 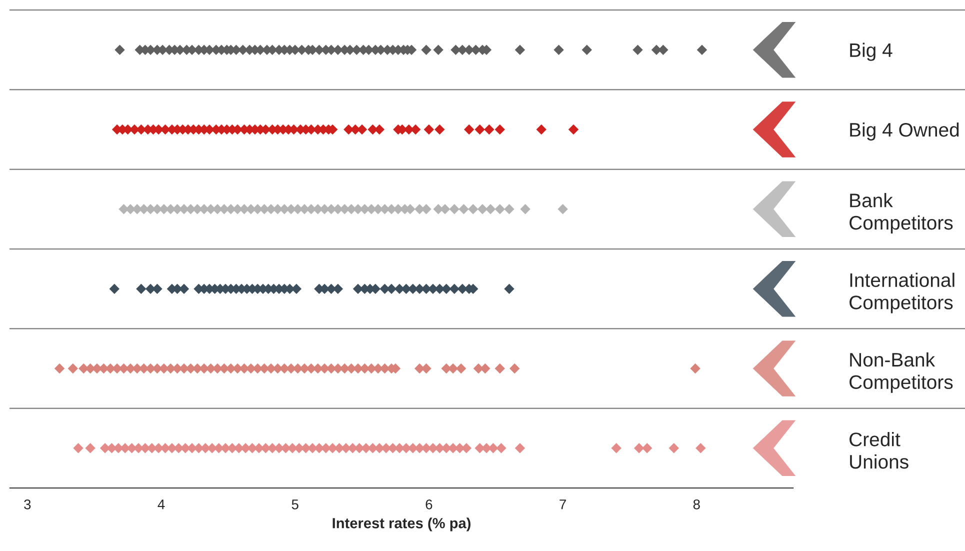 I want to click on x-tick-label: 7, so click(x=563, y=505).